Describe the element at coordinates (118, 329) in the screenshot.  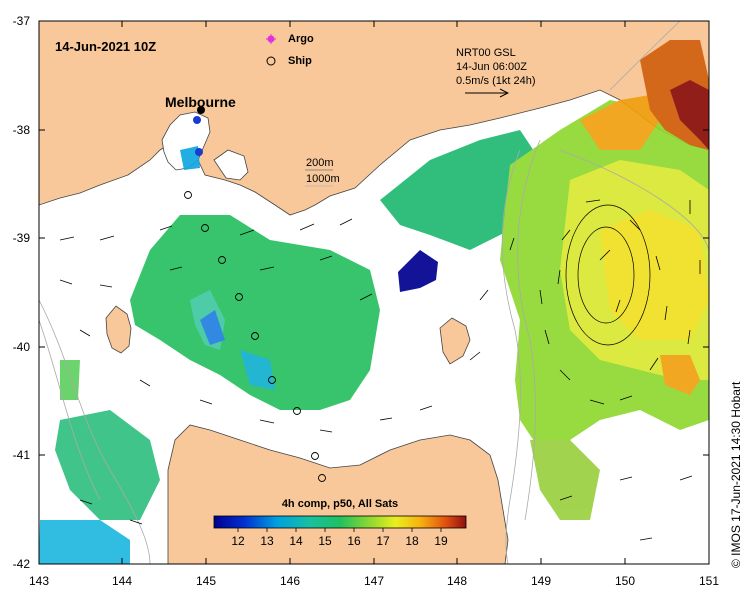
I see `land-king-island` at that location.